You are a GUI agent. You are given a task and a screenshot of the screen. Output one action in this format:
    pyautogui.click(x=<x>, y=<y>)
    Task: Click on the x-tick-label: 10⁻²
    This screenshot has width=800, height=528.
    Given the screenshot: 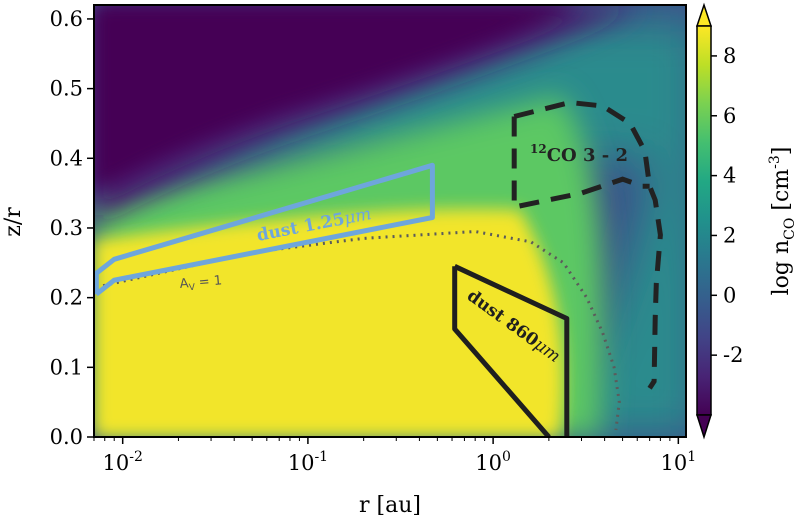 What is the action you would take?
    pyautogui.click(x=123, y=462)
    